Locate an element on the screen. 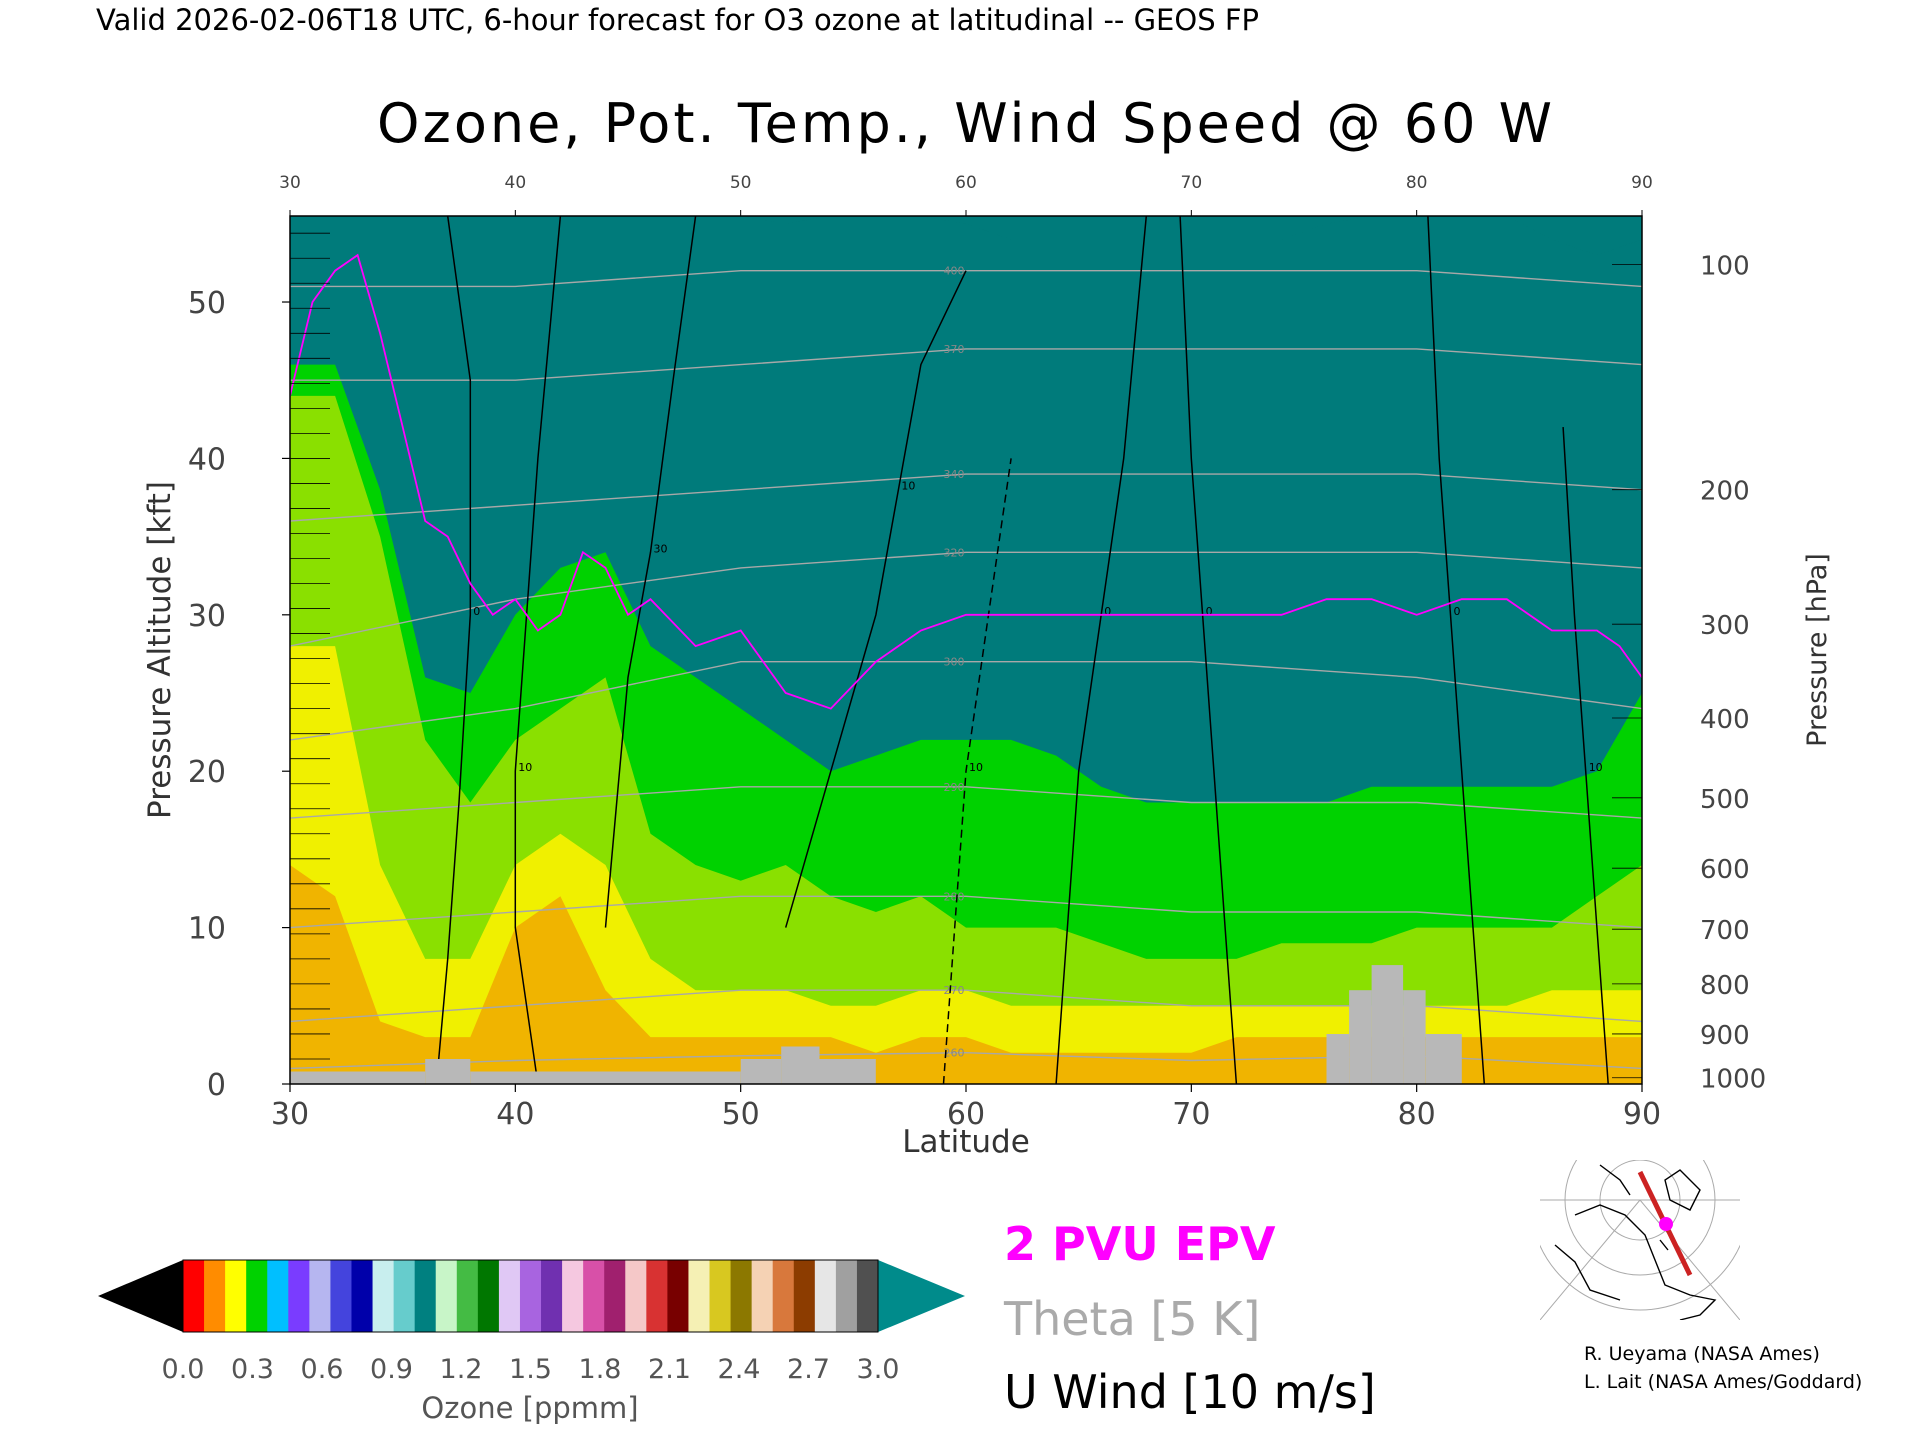  legend: 2 PVU EPV Theta [5 K] U Wind [10 m/s] is located at coordinates (1189, 1318).